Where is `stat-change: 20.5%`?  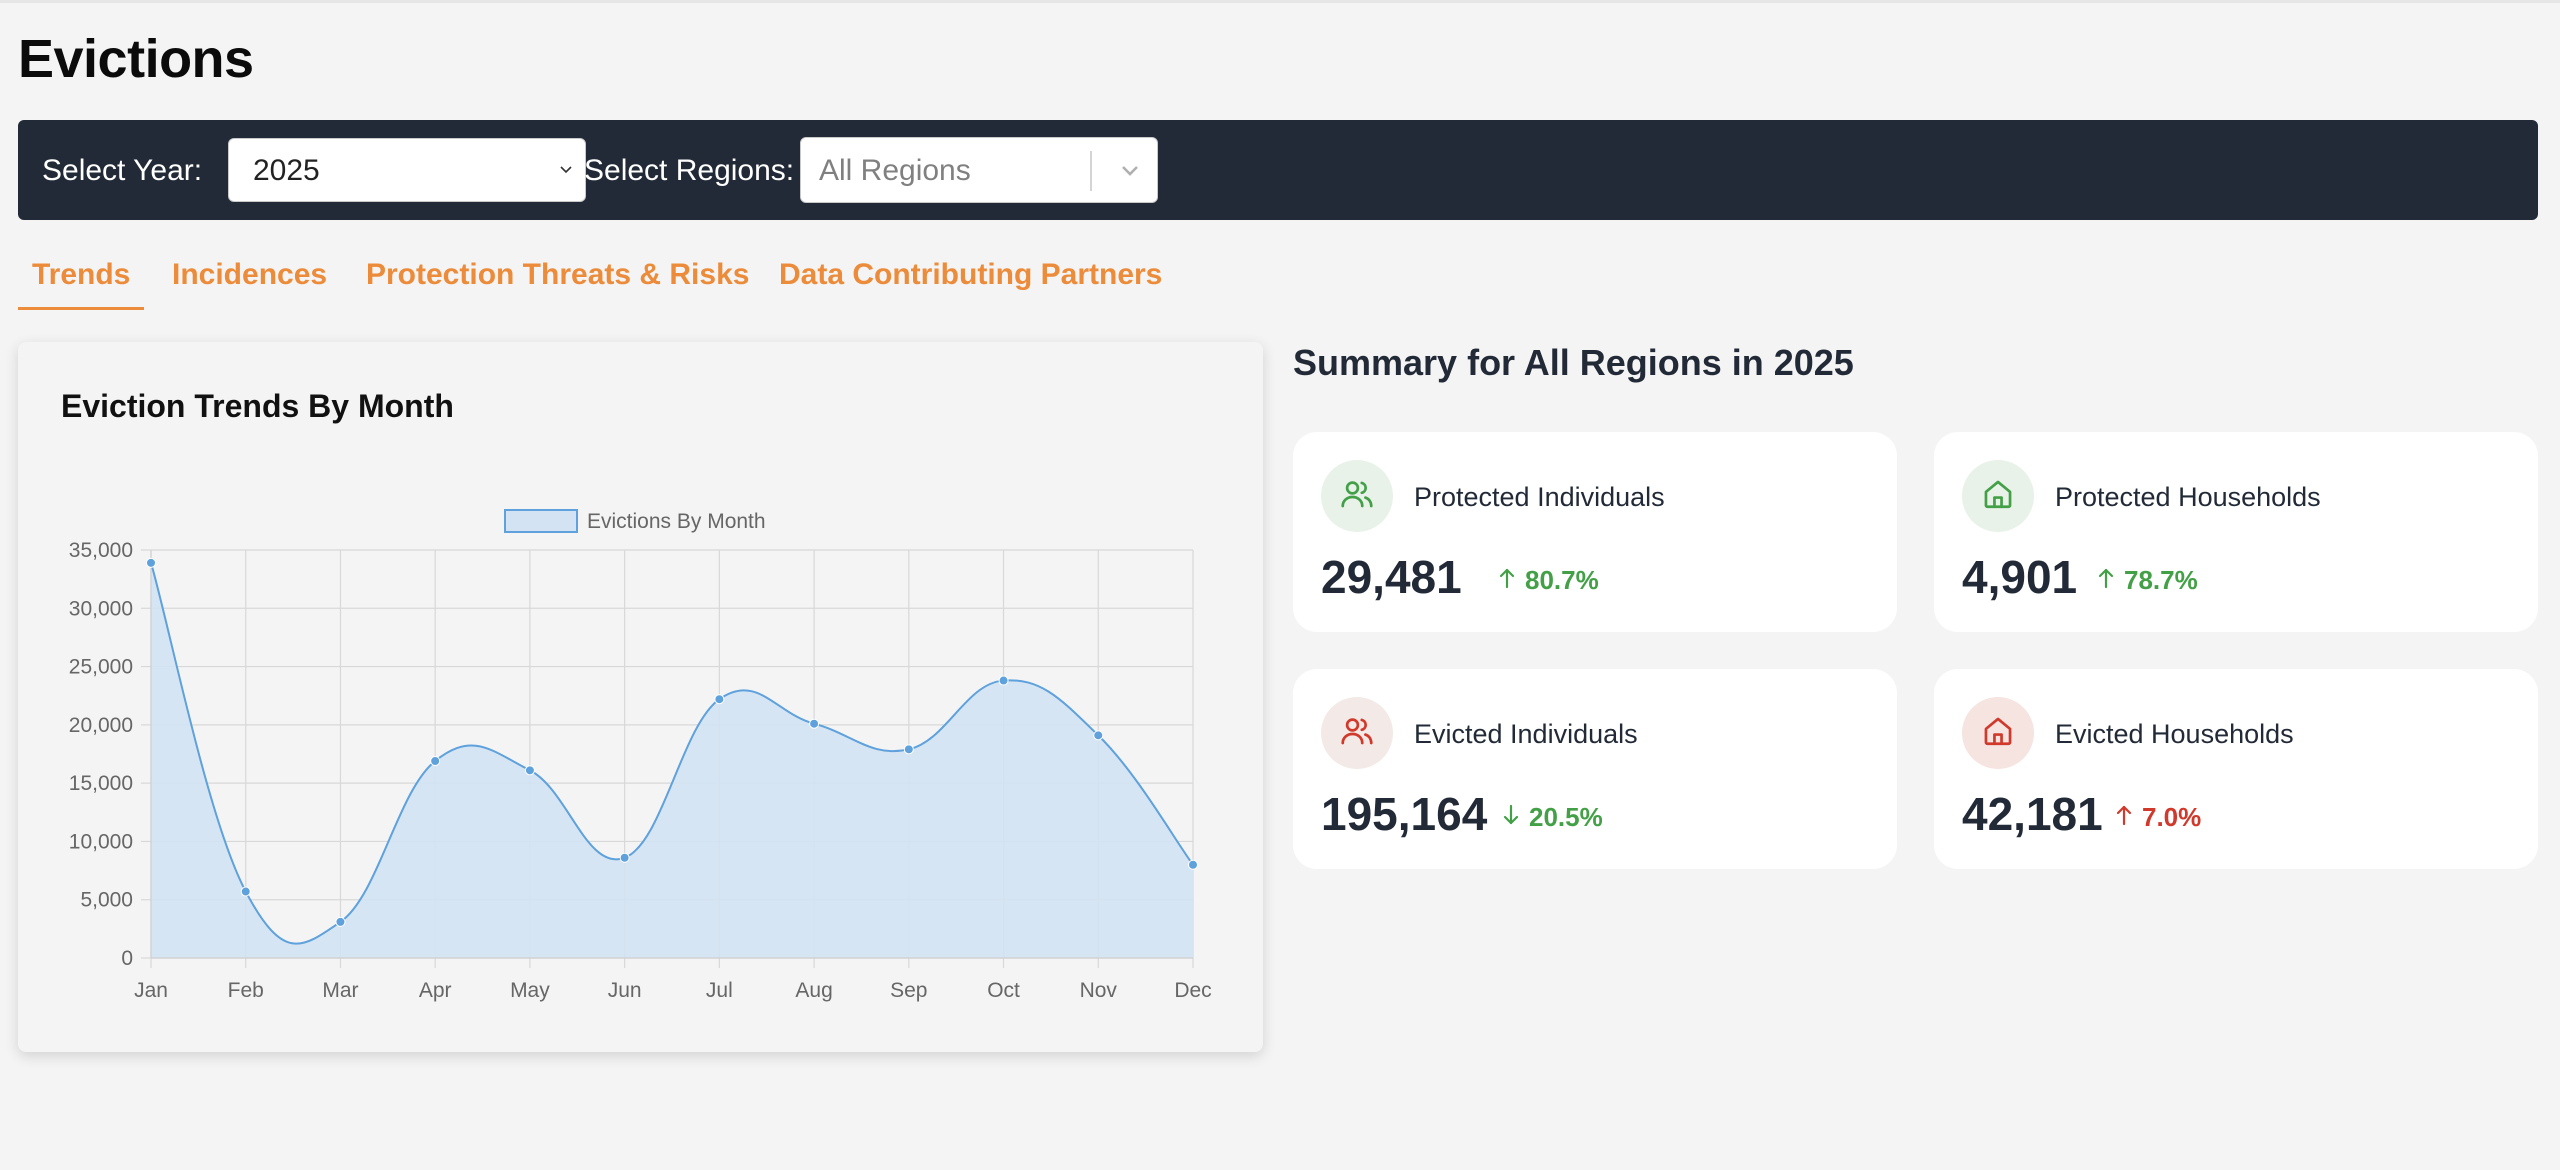
stat-change: 20.5% is located at coordinates (1552, 817).